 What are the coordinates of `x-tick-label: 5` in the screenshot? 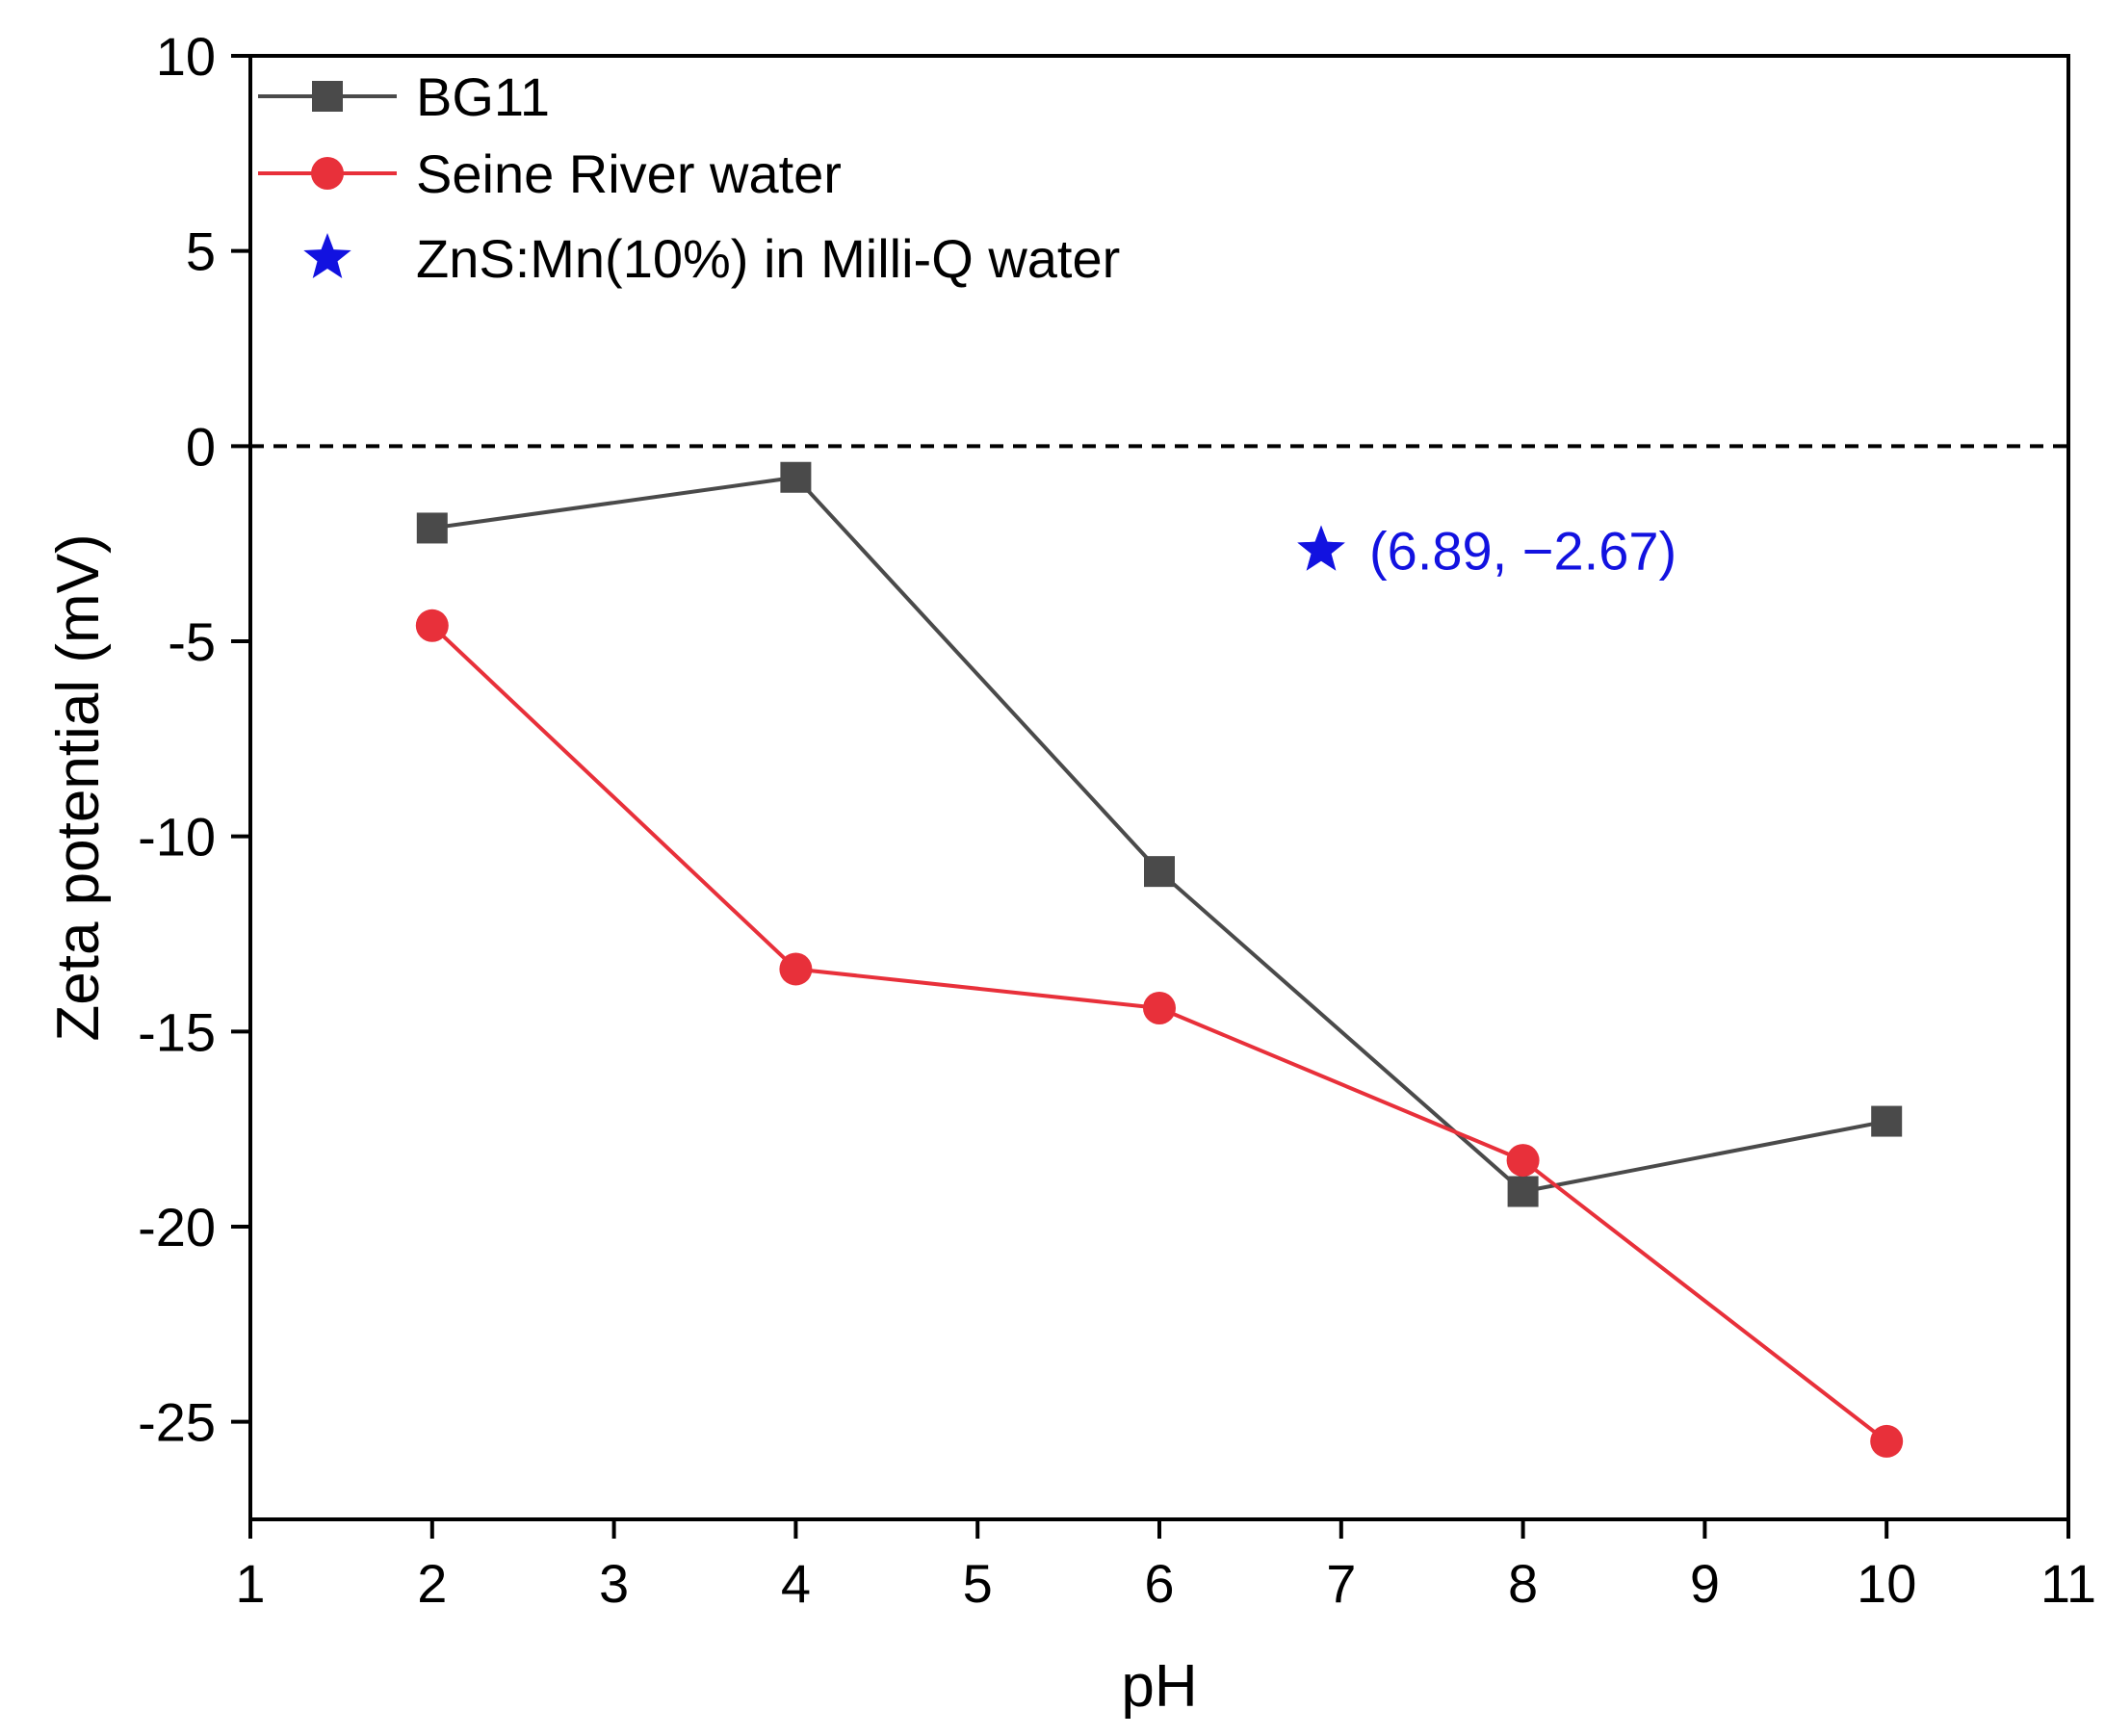 It's located at (978, 1583).